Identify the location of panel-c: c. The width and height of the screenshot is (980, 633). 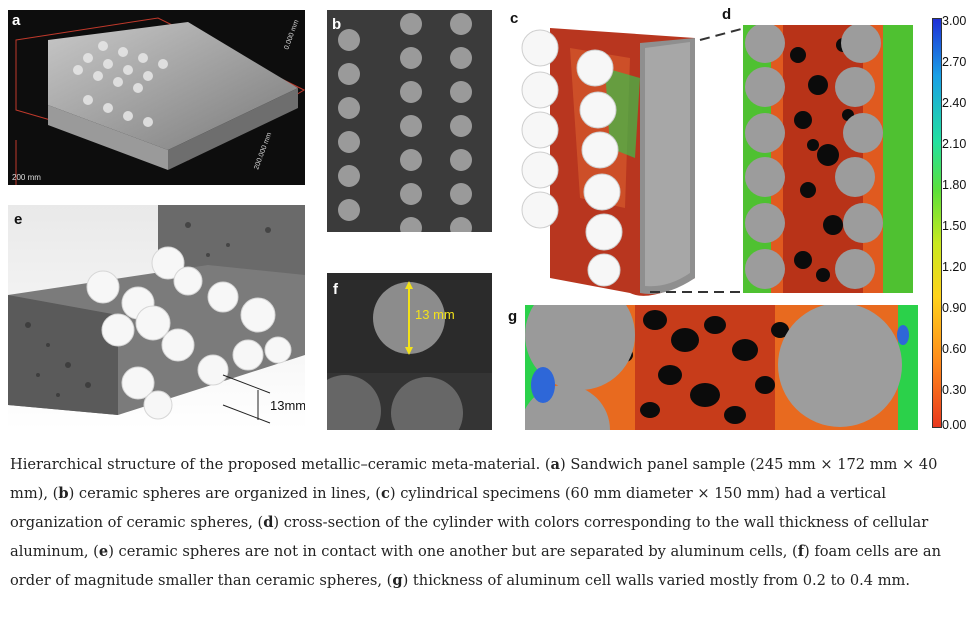
(610, 153).